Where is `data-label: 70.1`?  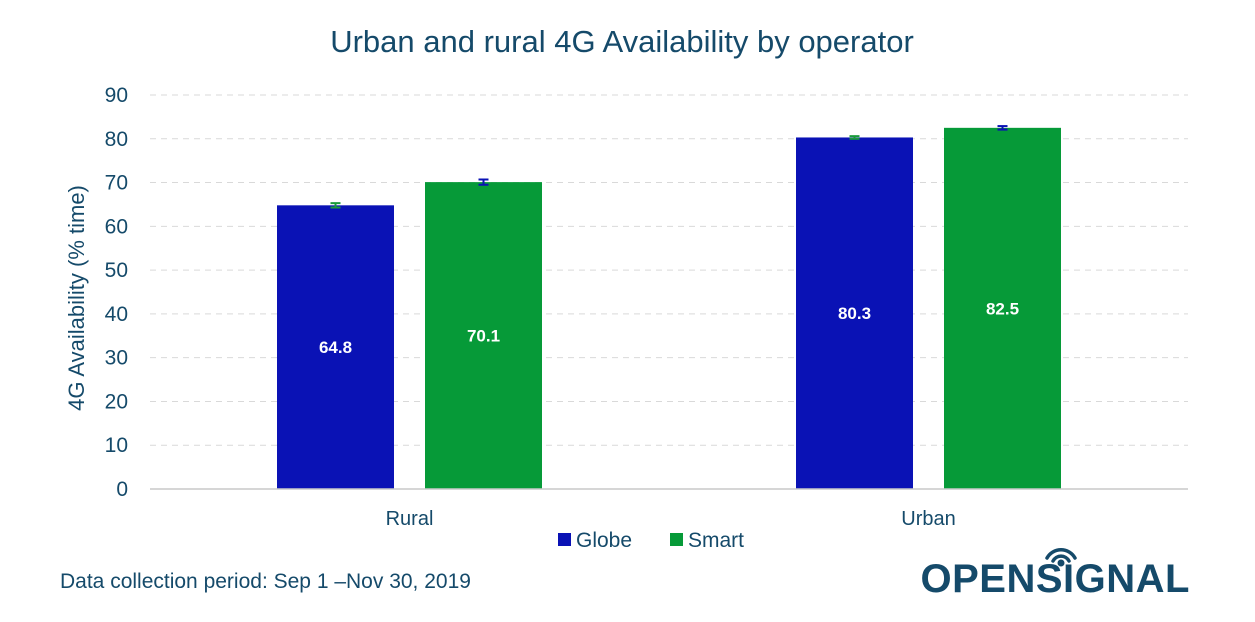 data-label: 70.1 is located at coordinates (483, 336).